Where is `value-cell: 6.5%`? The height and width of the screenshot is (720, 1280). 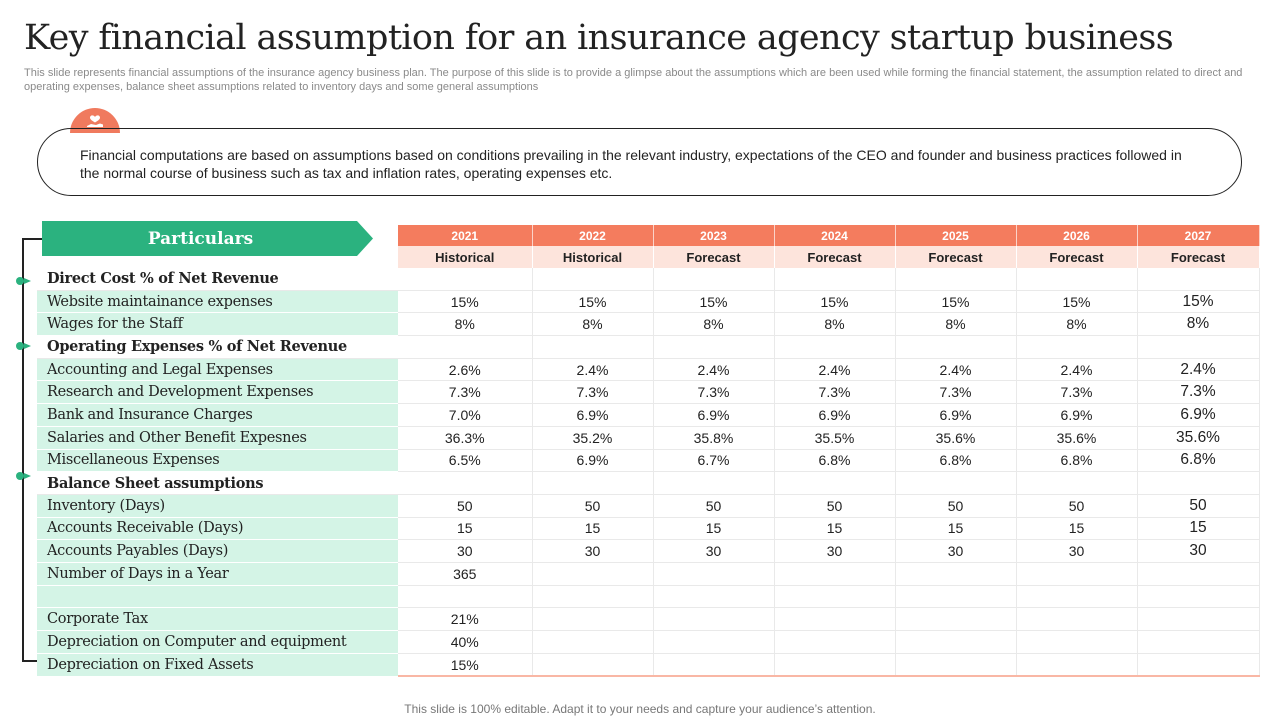
value-cell: 6.5% is located at coordinates (465, 461).